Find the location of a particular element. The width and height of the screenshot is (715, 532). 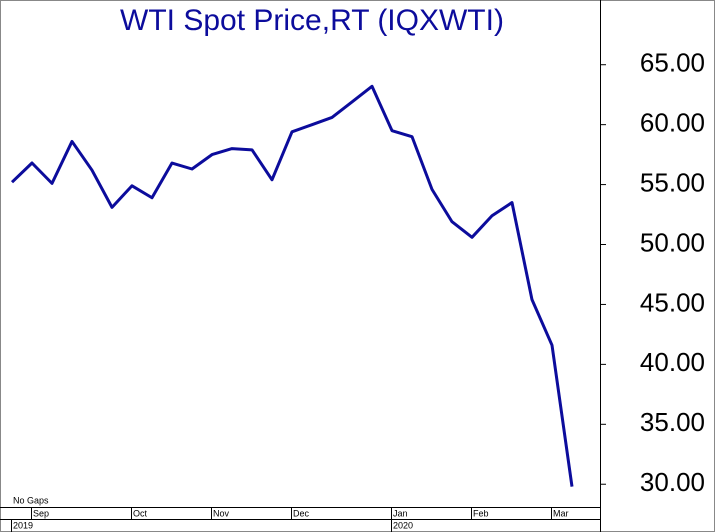

x-tick-label: Mar is located at coordinates (561, 513).